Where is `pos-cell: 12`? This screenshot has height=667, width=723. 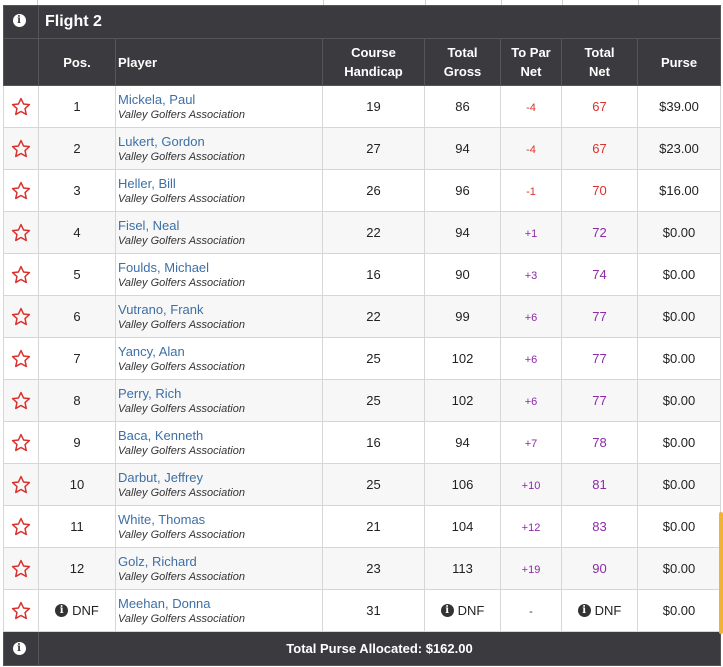 pos-cell: 12 is located at coordinates (77, 568).